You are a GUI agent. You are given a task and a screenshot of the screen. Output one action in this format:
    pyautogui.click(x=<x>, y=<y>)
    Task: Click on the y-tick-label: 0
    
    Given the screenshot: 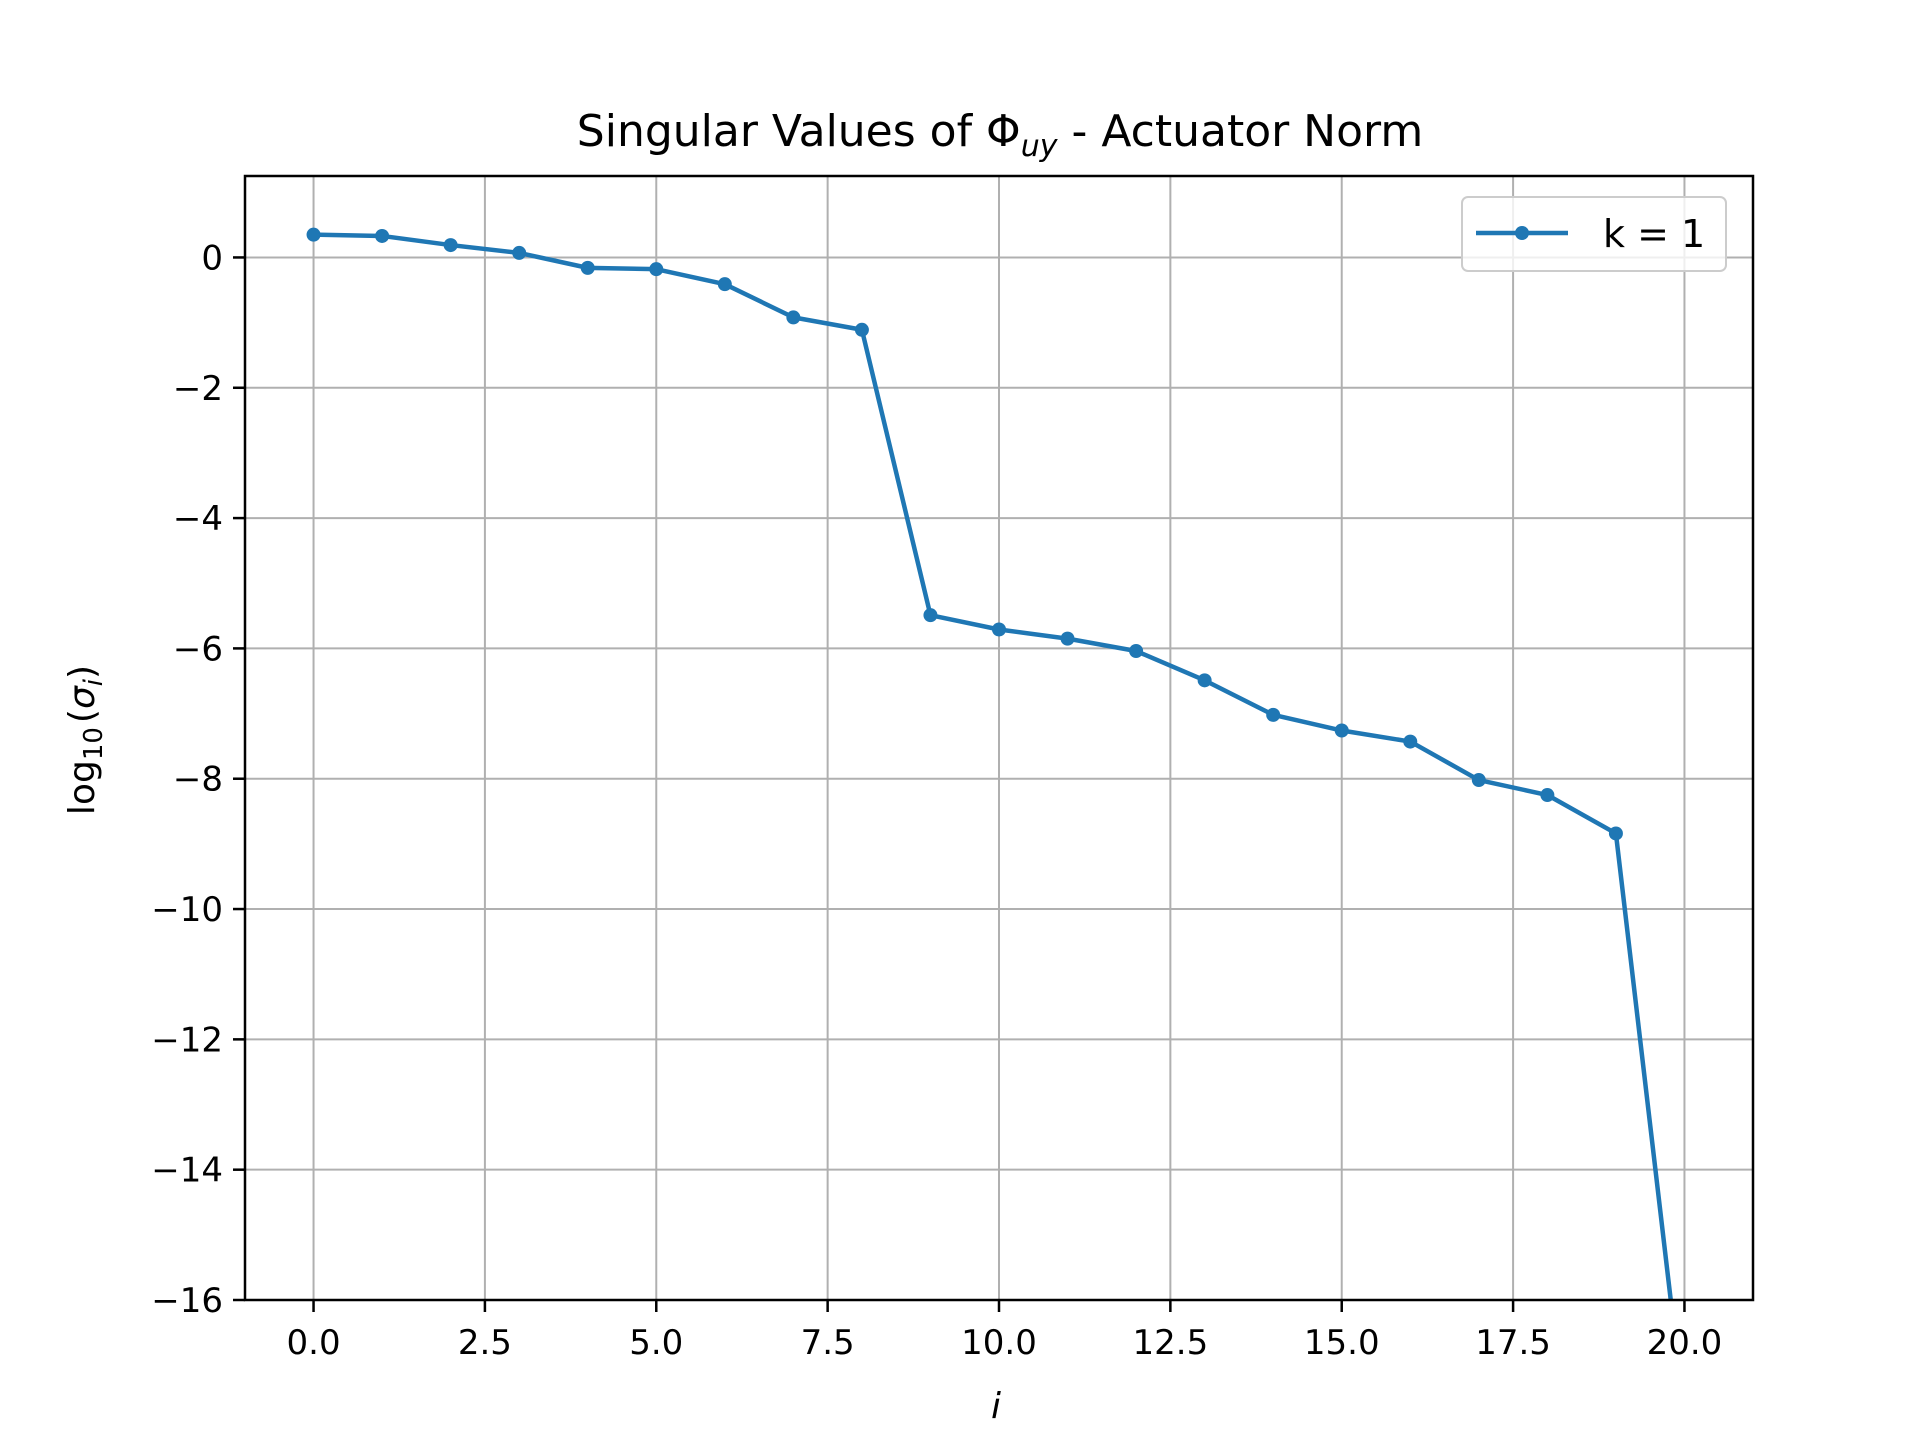 What is the action you would take?
    pyautogui.click(x=212, y=258)
    